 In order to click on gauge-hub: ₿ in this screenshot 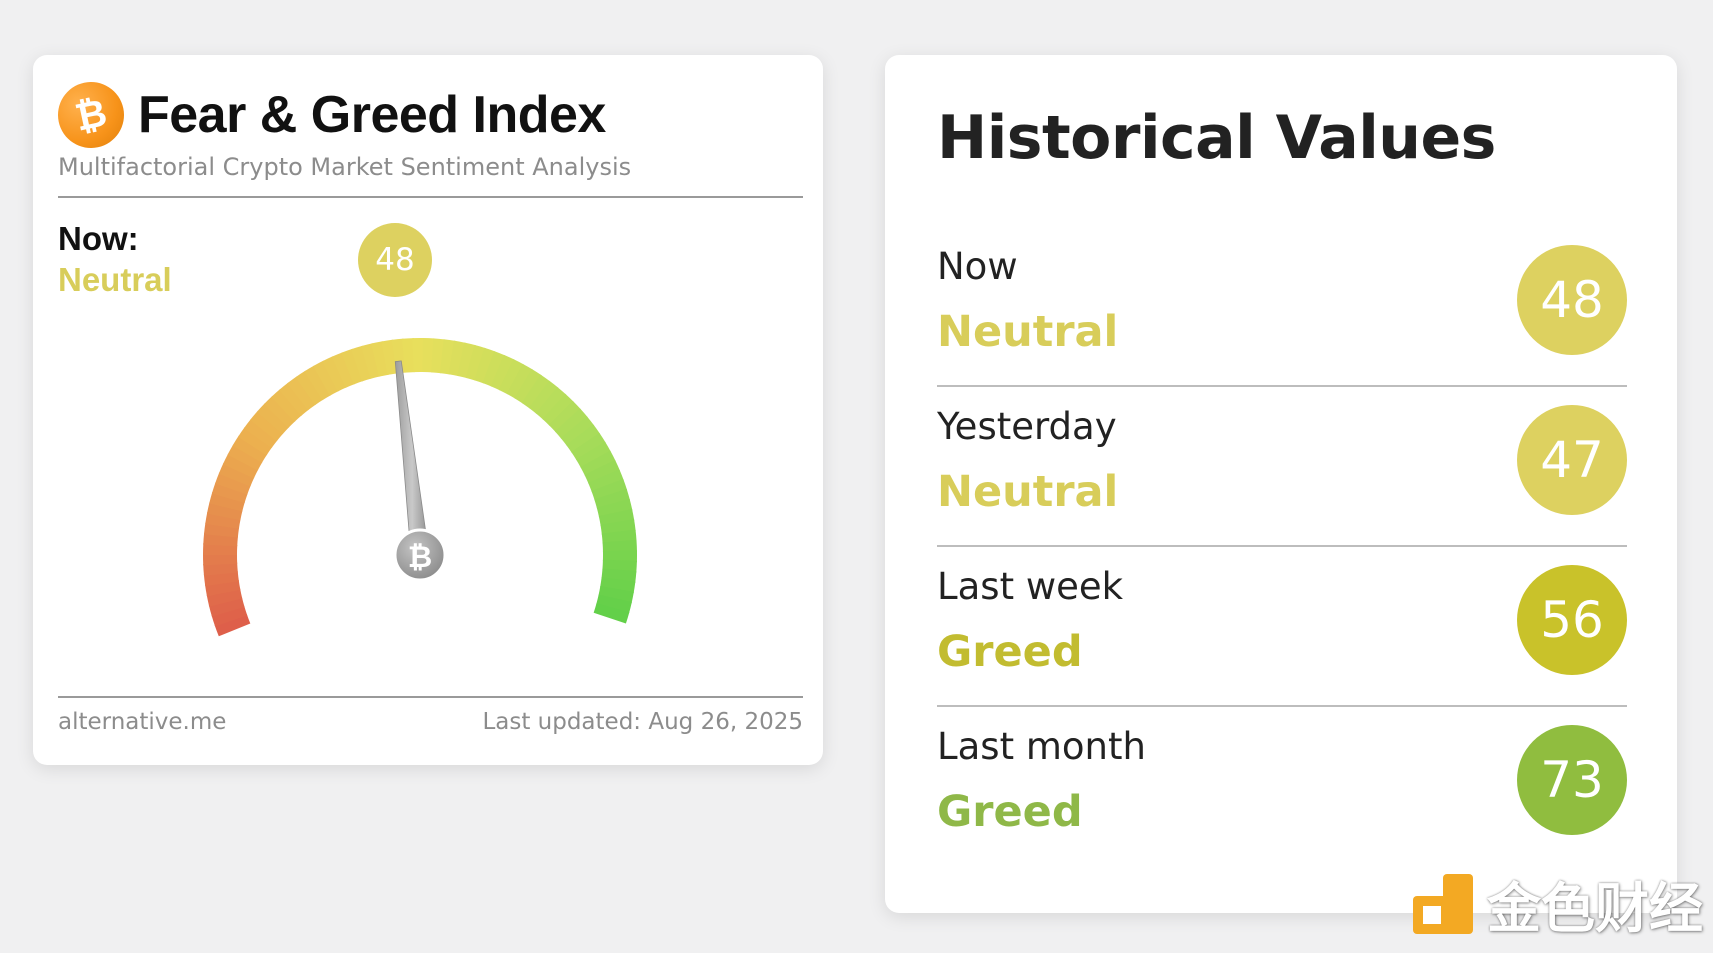, I will do `click(420, 555)`.